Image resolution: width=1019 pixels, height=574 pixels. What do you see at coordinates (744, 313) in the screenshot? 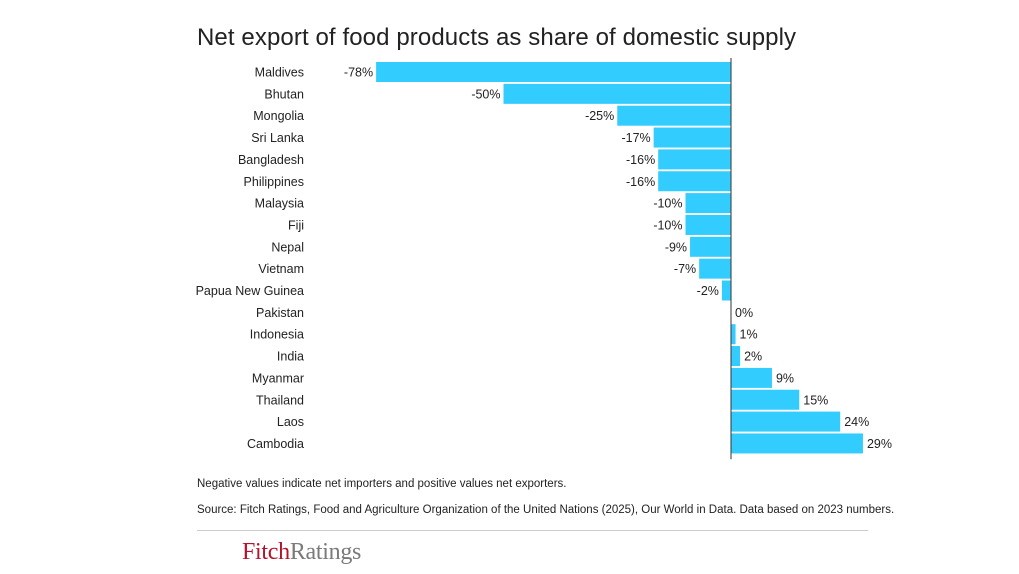
I see `data-label: 0%` at bounding box center [744, 313].